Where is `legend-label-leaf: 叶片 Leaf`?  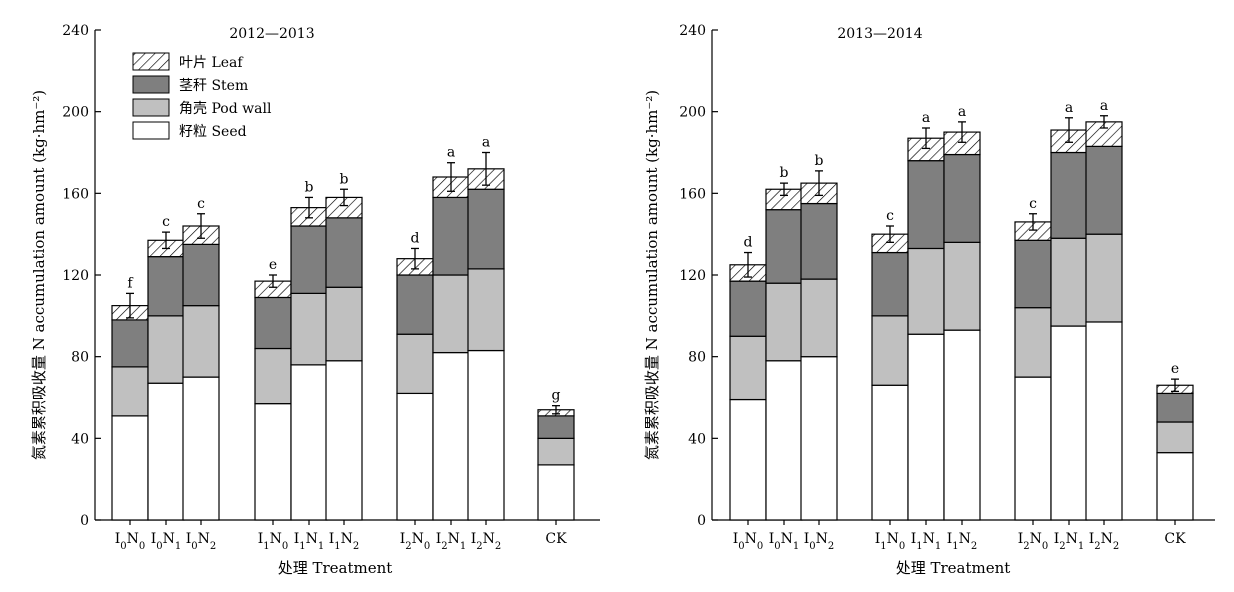 legend-label-leaf: 叶片 Leaf is located at coordinates (211, 63).